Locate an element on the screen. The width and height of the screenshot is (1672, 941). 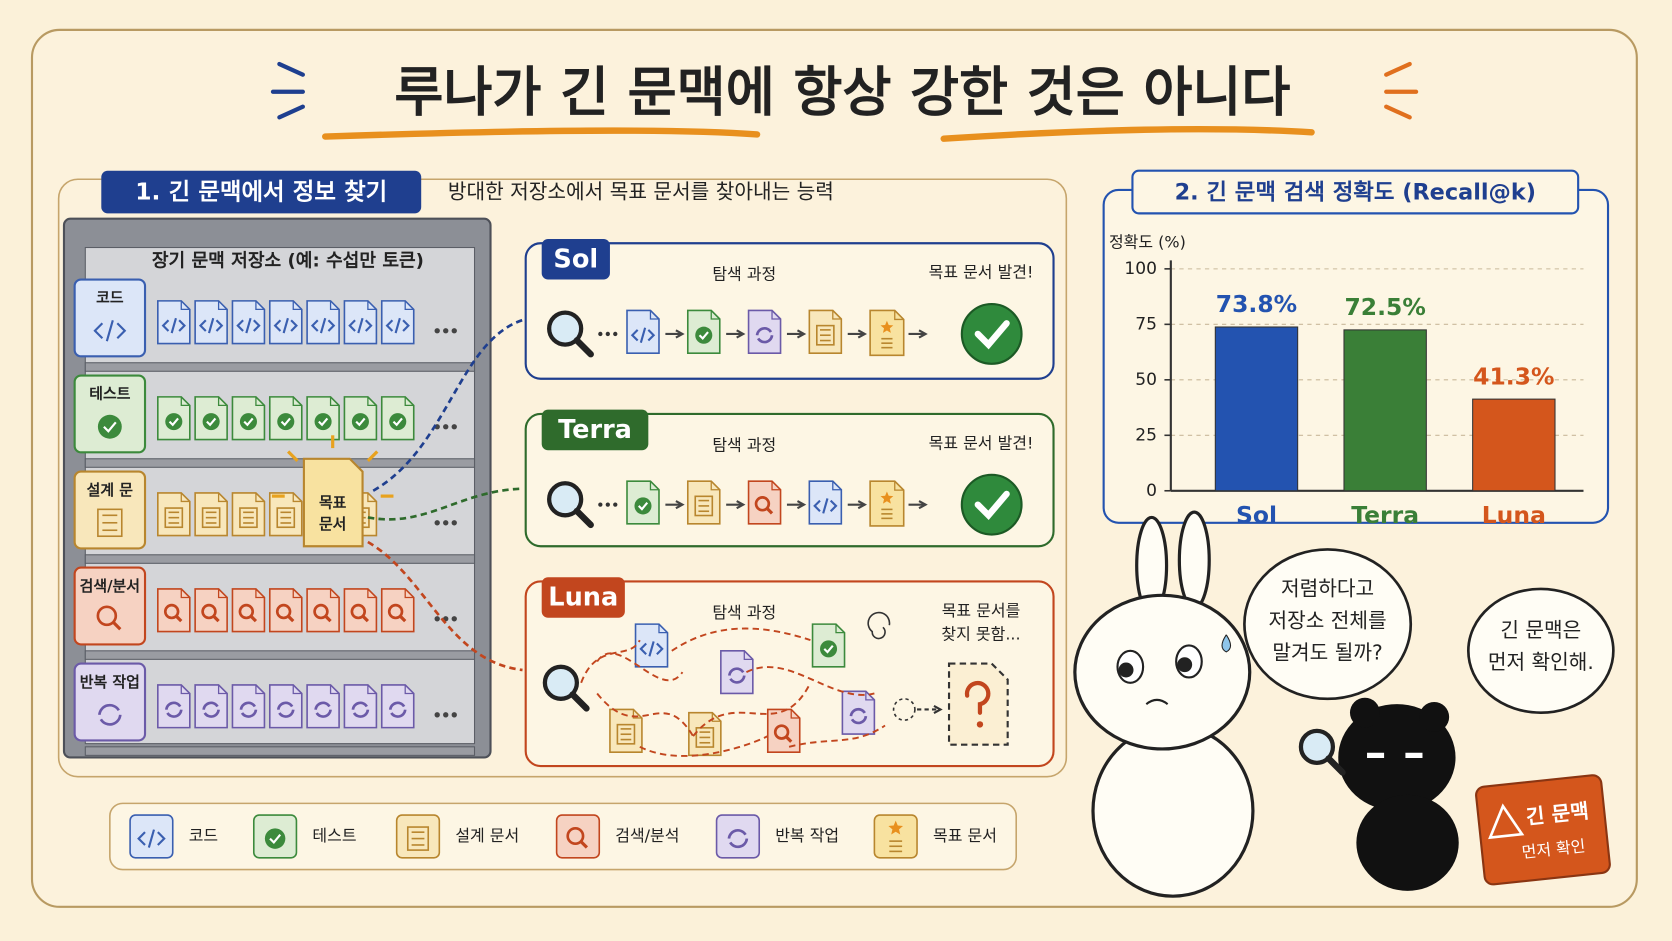
row-label: 테스트 is located at coordinates (109, 394).